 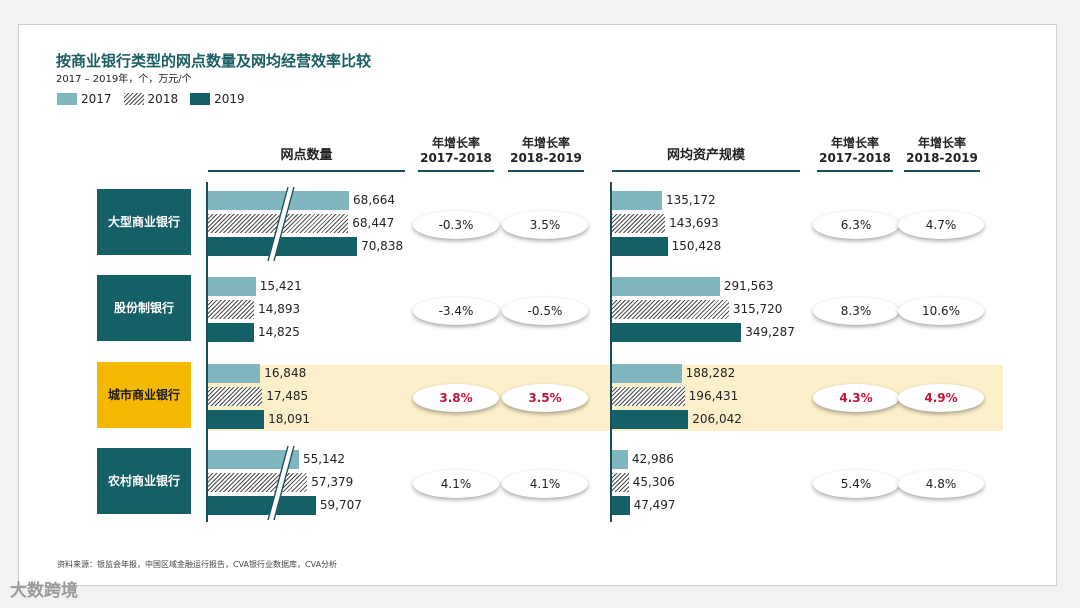 What do you see at coordinates (611, 352) in the screenshot?
I see `asset-scale-axis` at bounding box center [611, 352].